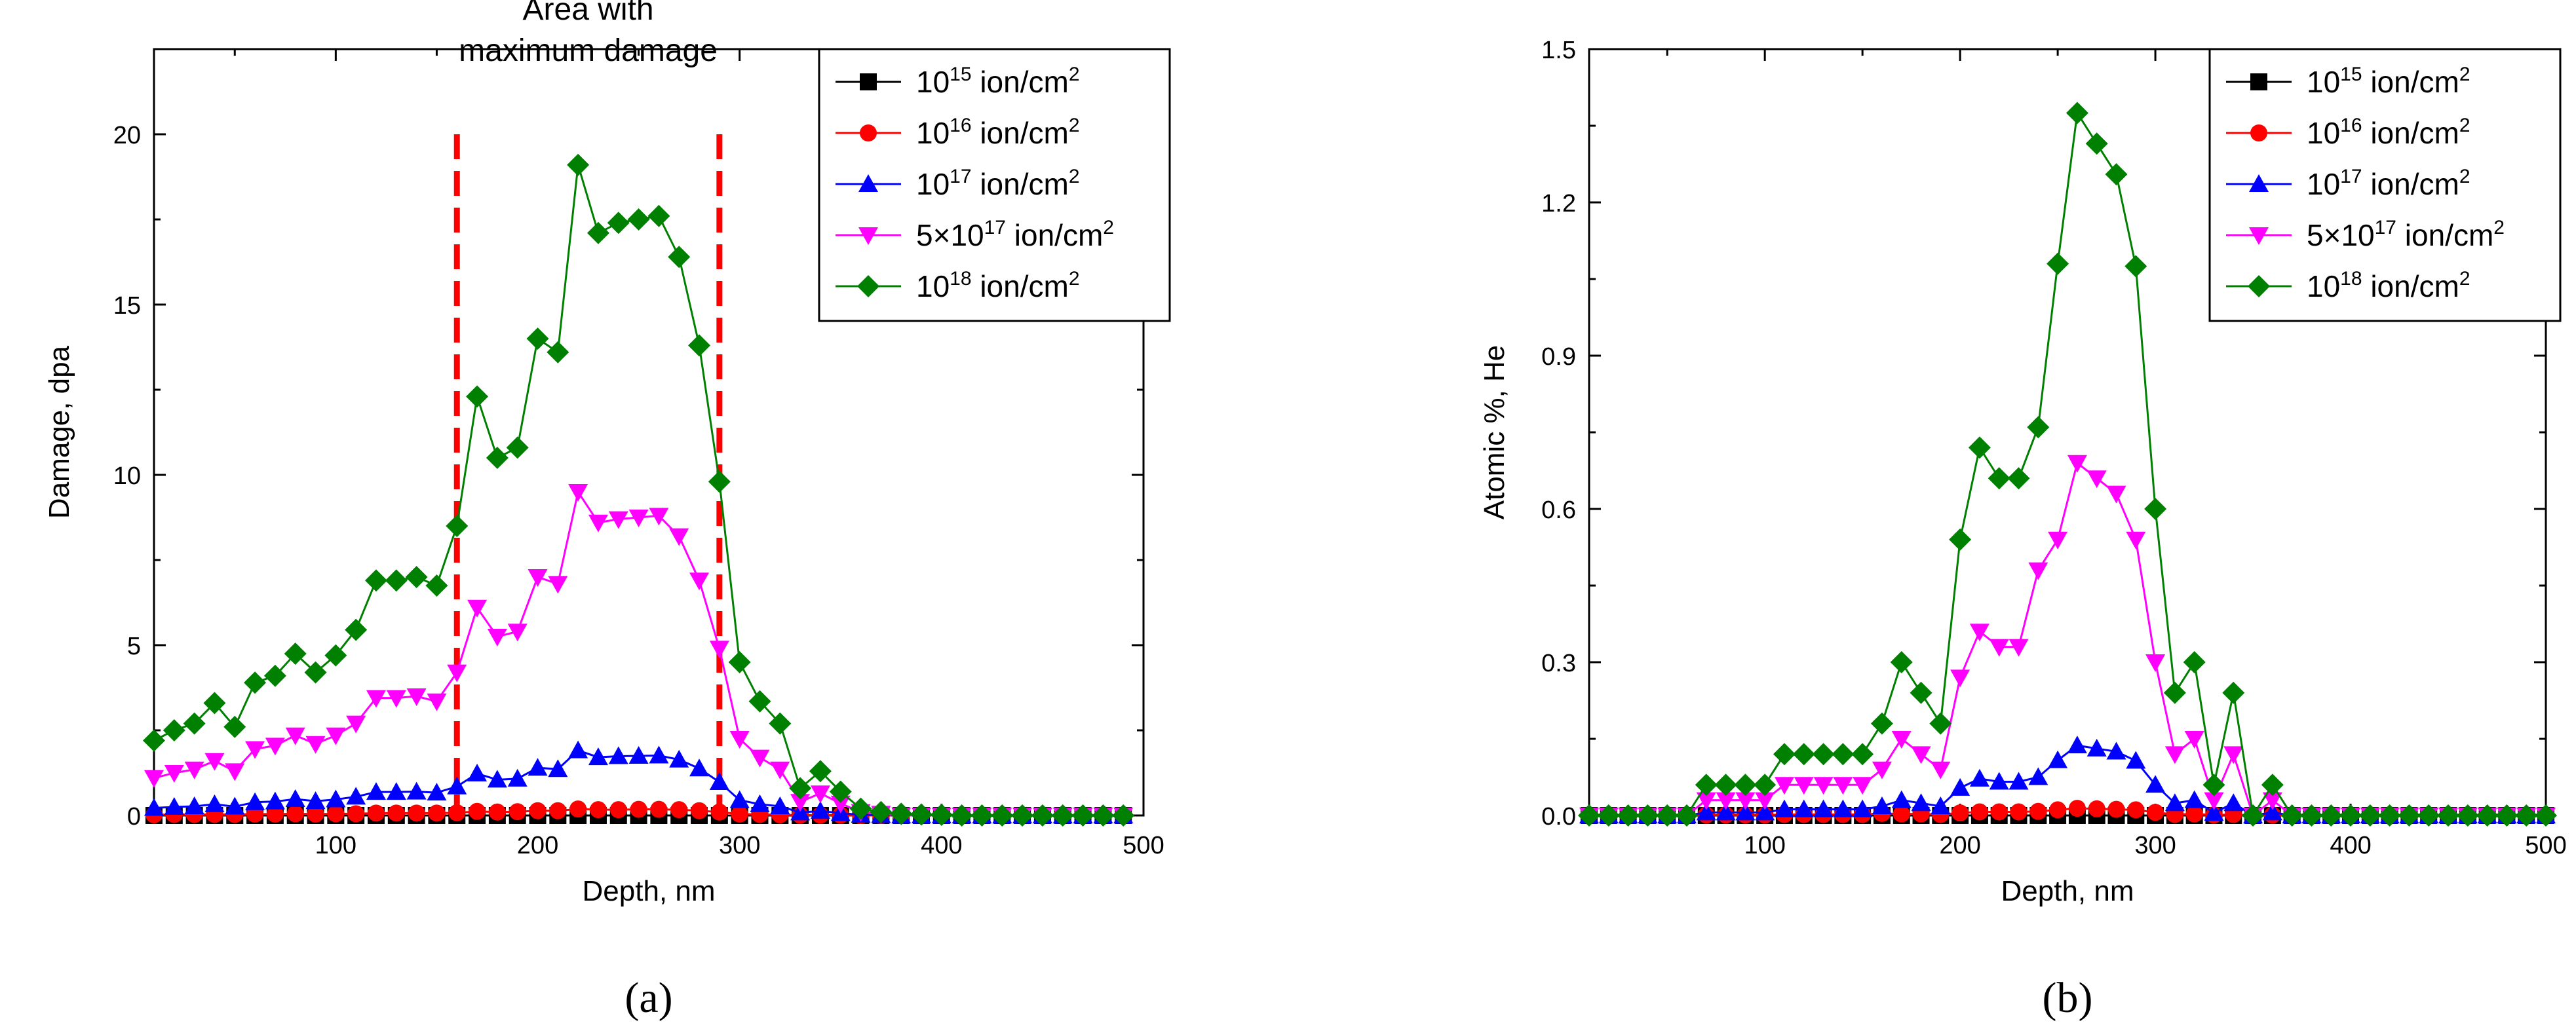  What do you see at coordinates (1558, 50) in the screenshot?
I see `y-tick-label: 1.5` at bounding box center [1558, 50].